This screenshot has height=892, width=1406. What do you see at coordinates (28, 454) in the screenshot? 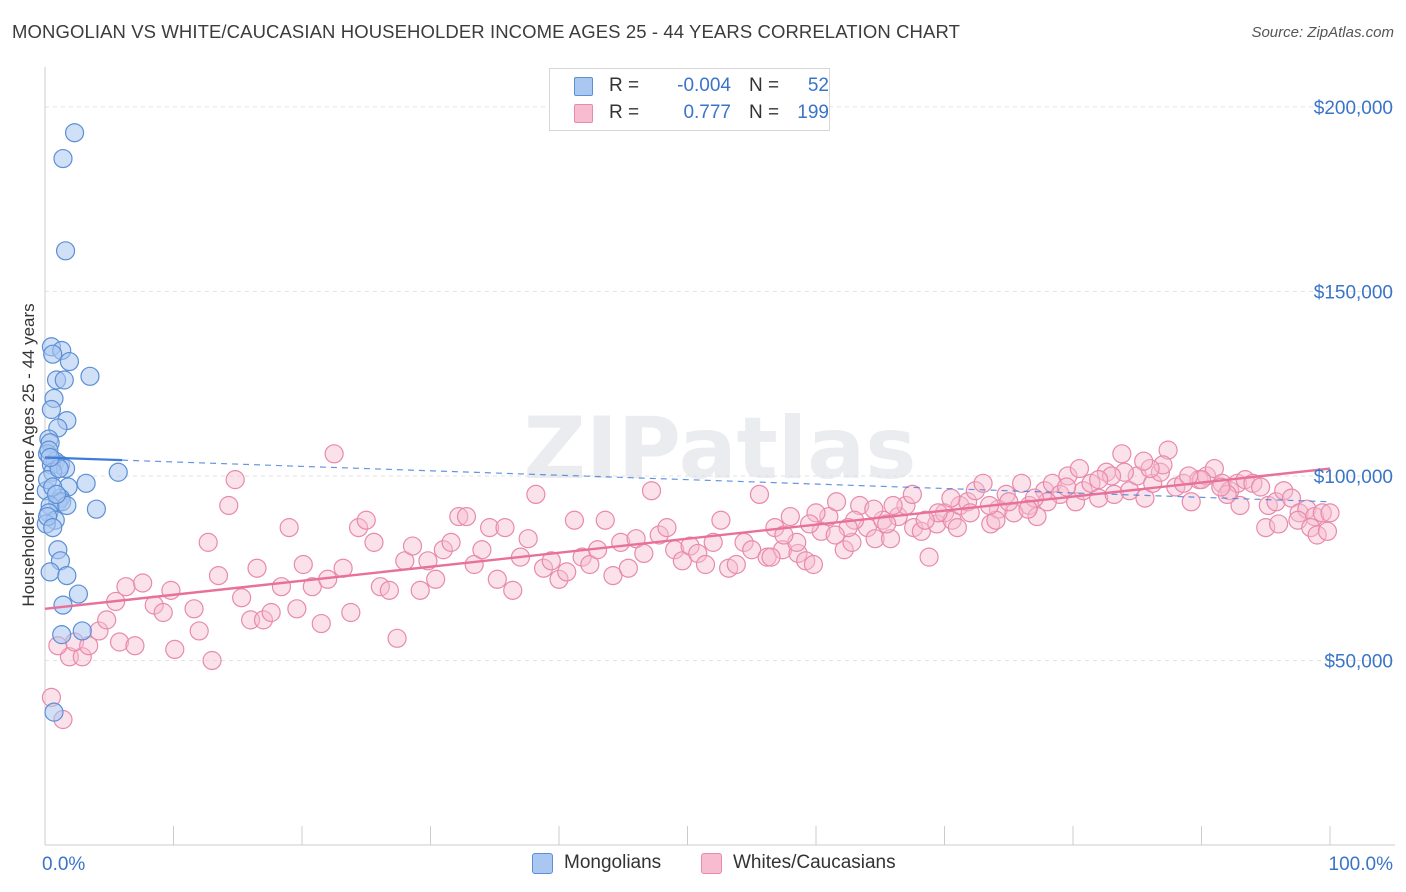
I see `y-axis-label: Householder Income Ages 25 - 44 years` at bounding box center [28, 454].